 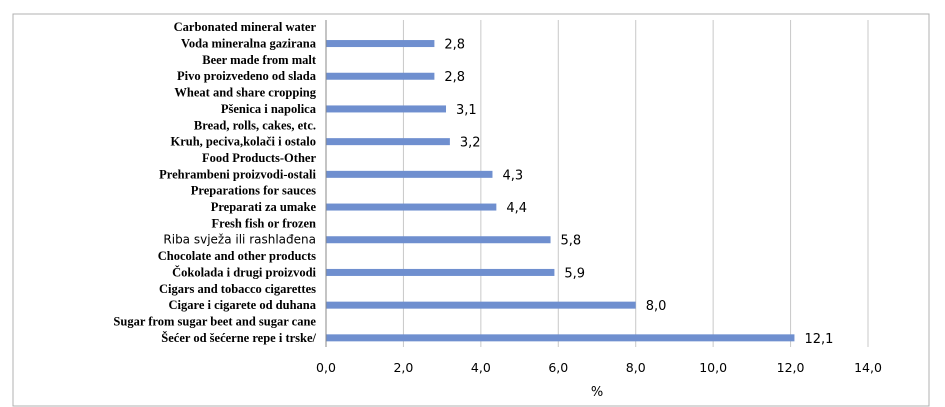 I want to click on category-label-en: Fresh fish or frozen, so click(x=263, y=223).